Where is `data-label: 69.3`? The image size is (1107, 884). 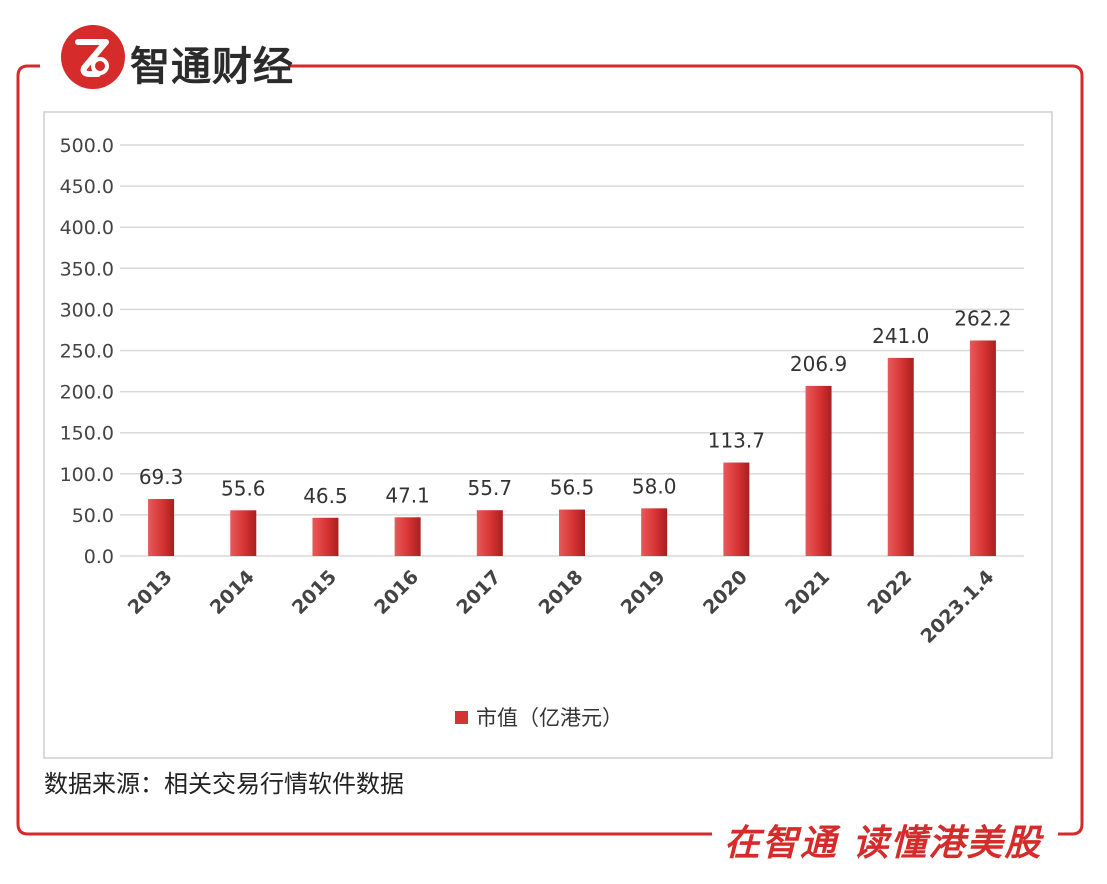 data-label: 69.3 is located at coordinates (161, 477).